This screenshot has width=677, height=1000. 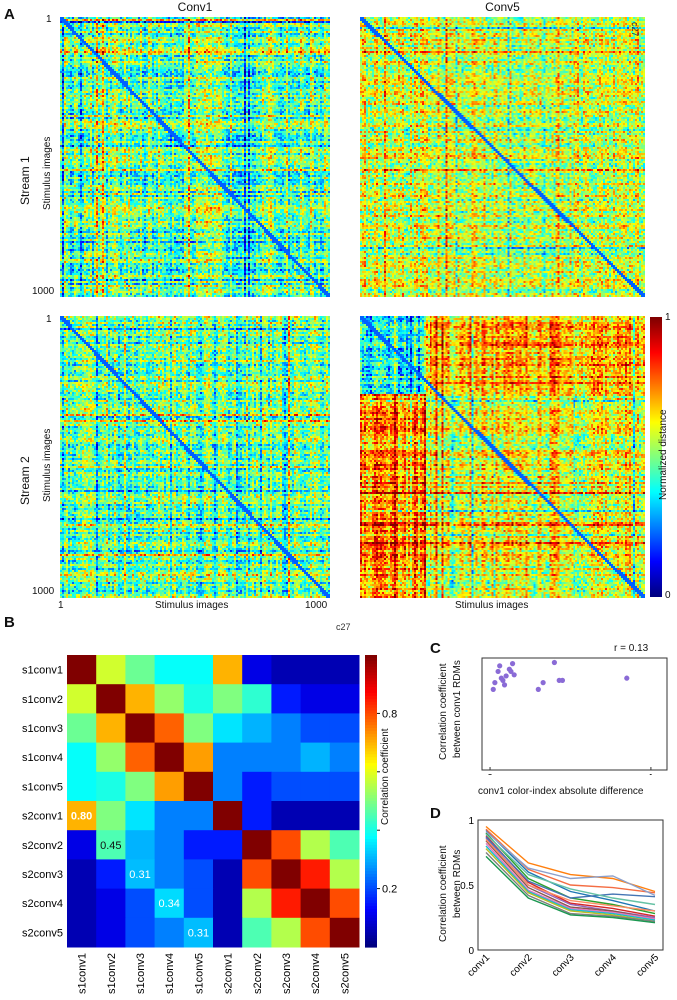 I want to click on rdm-stream2-conv5, so click(x=502, y=457).